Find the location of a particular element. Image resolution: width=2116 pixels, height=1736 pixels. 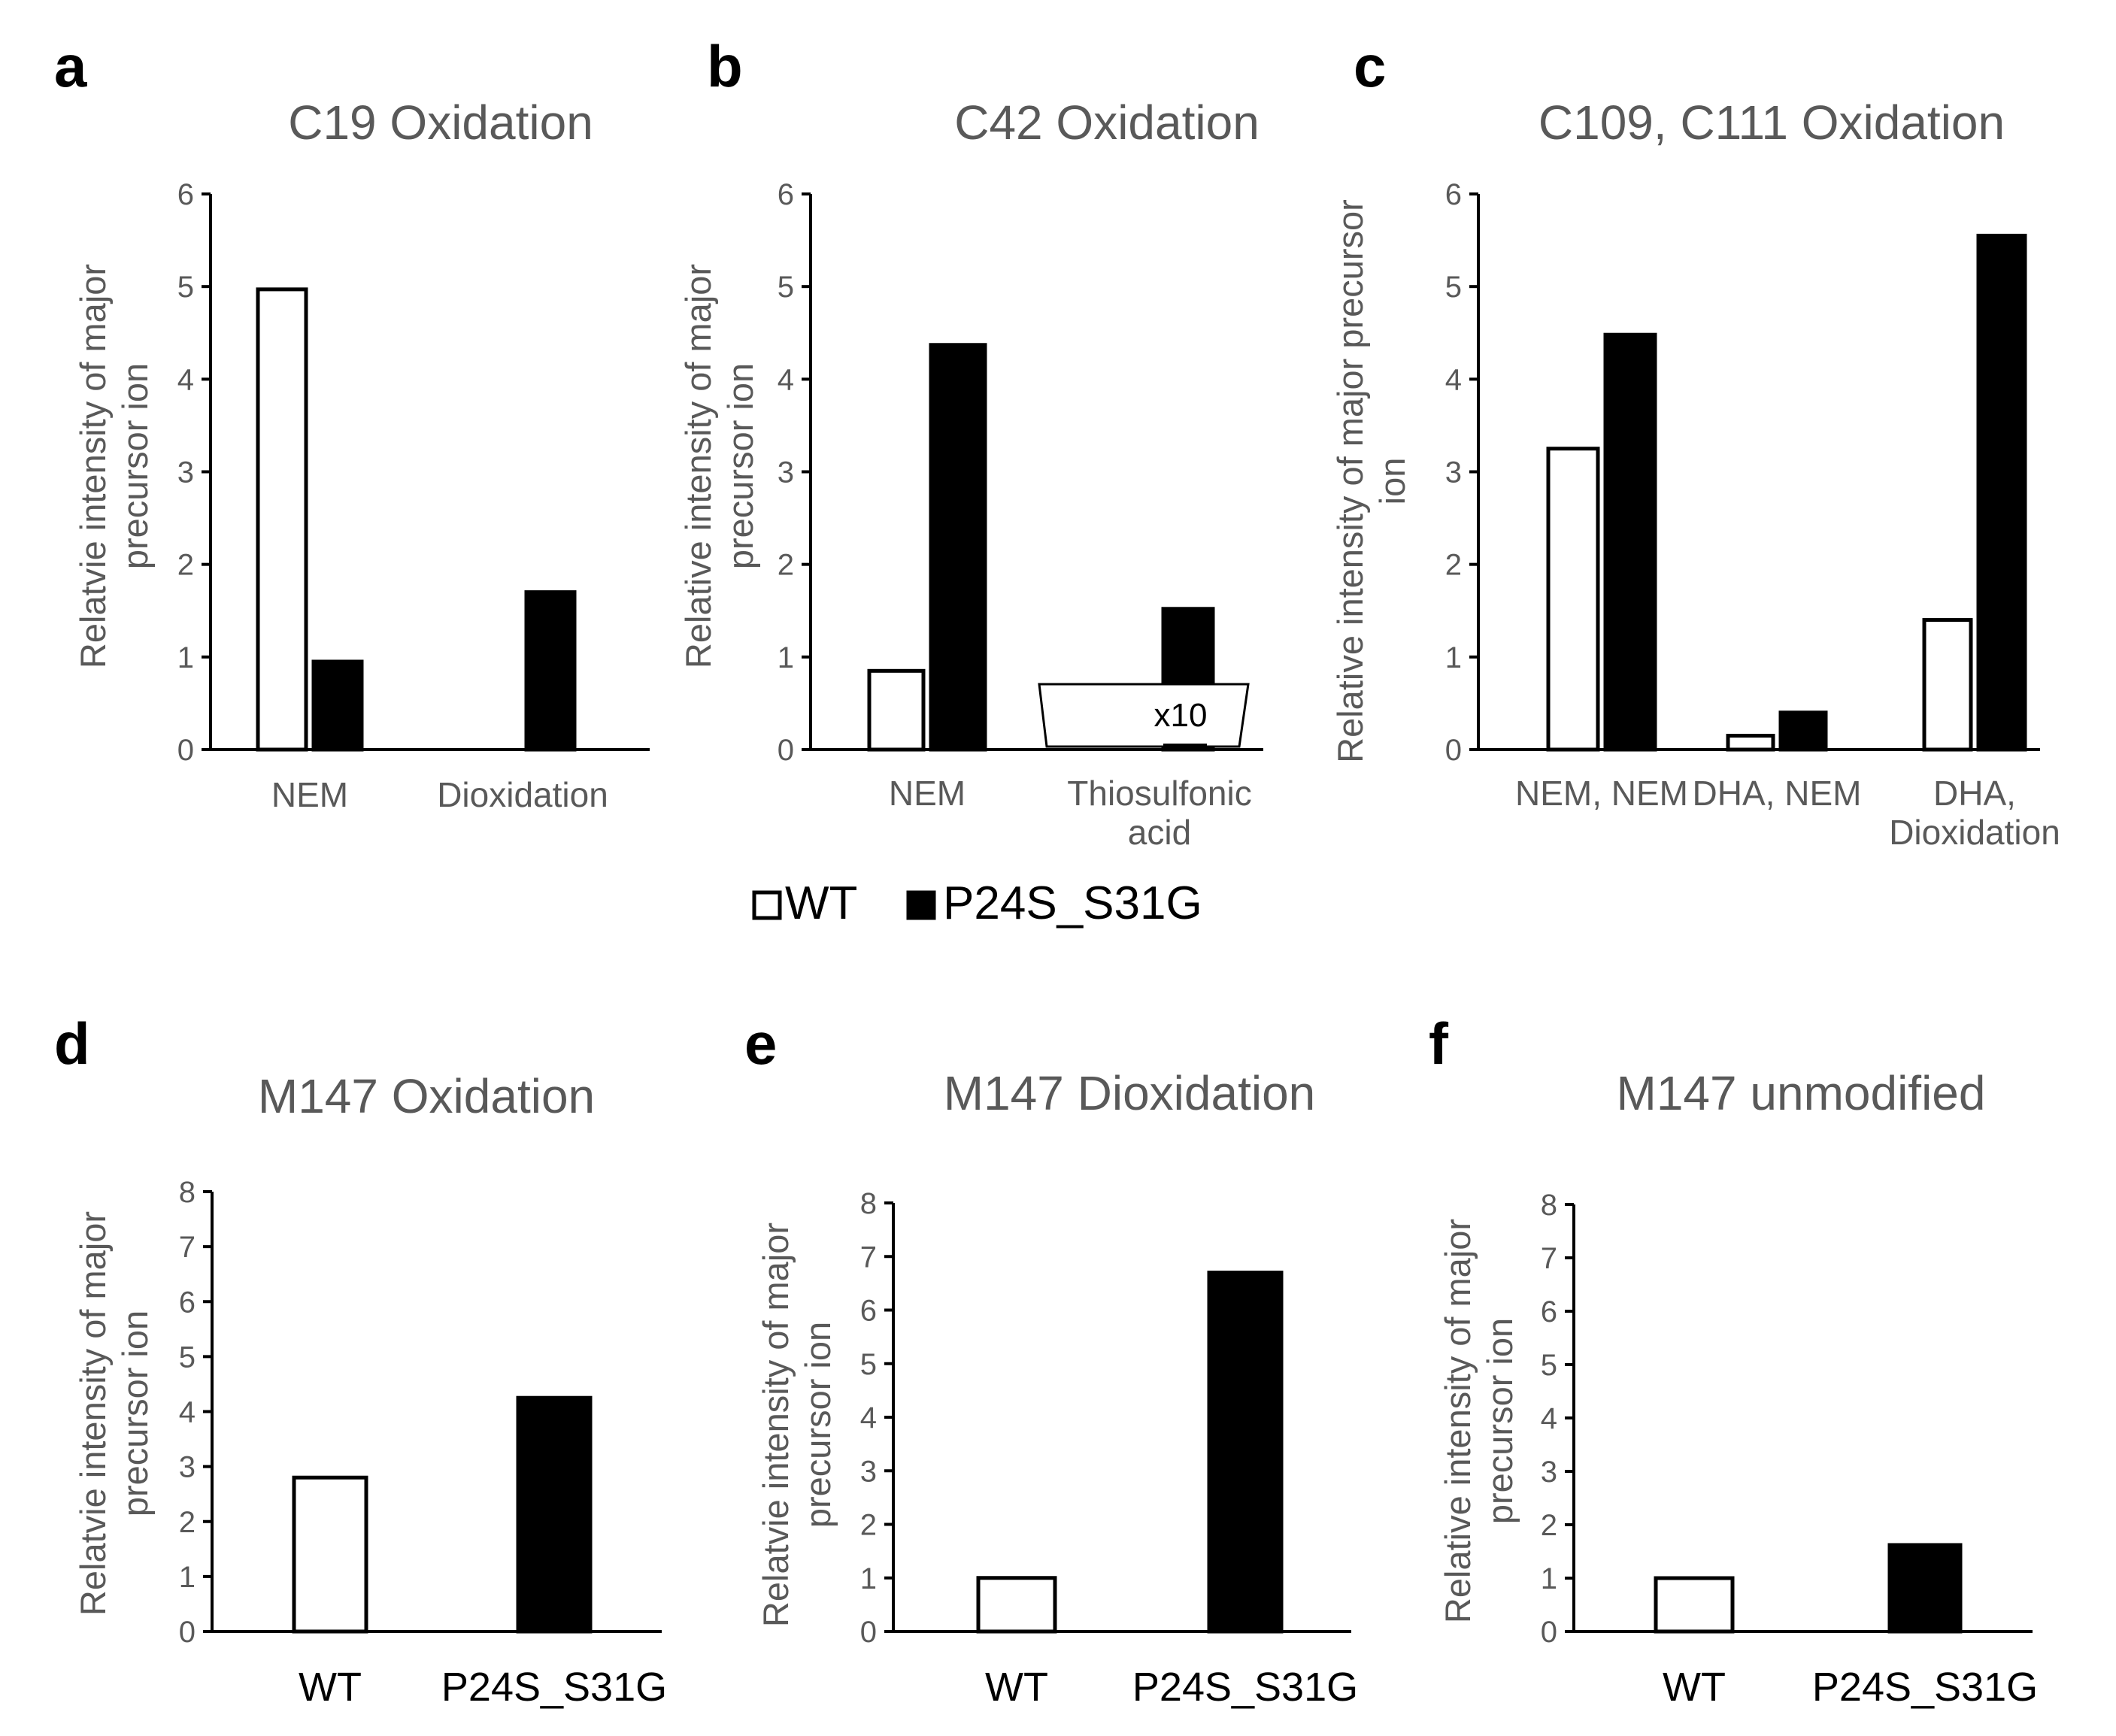

panel-b-y-tick-label: 0 is located at coordinates (786, 750).